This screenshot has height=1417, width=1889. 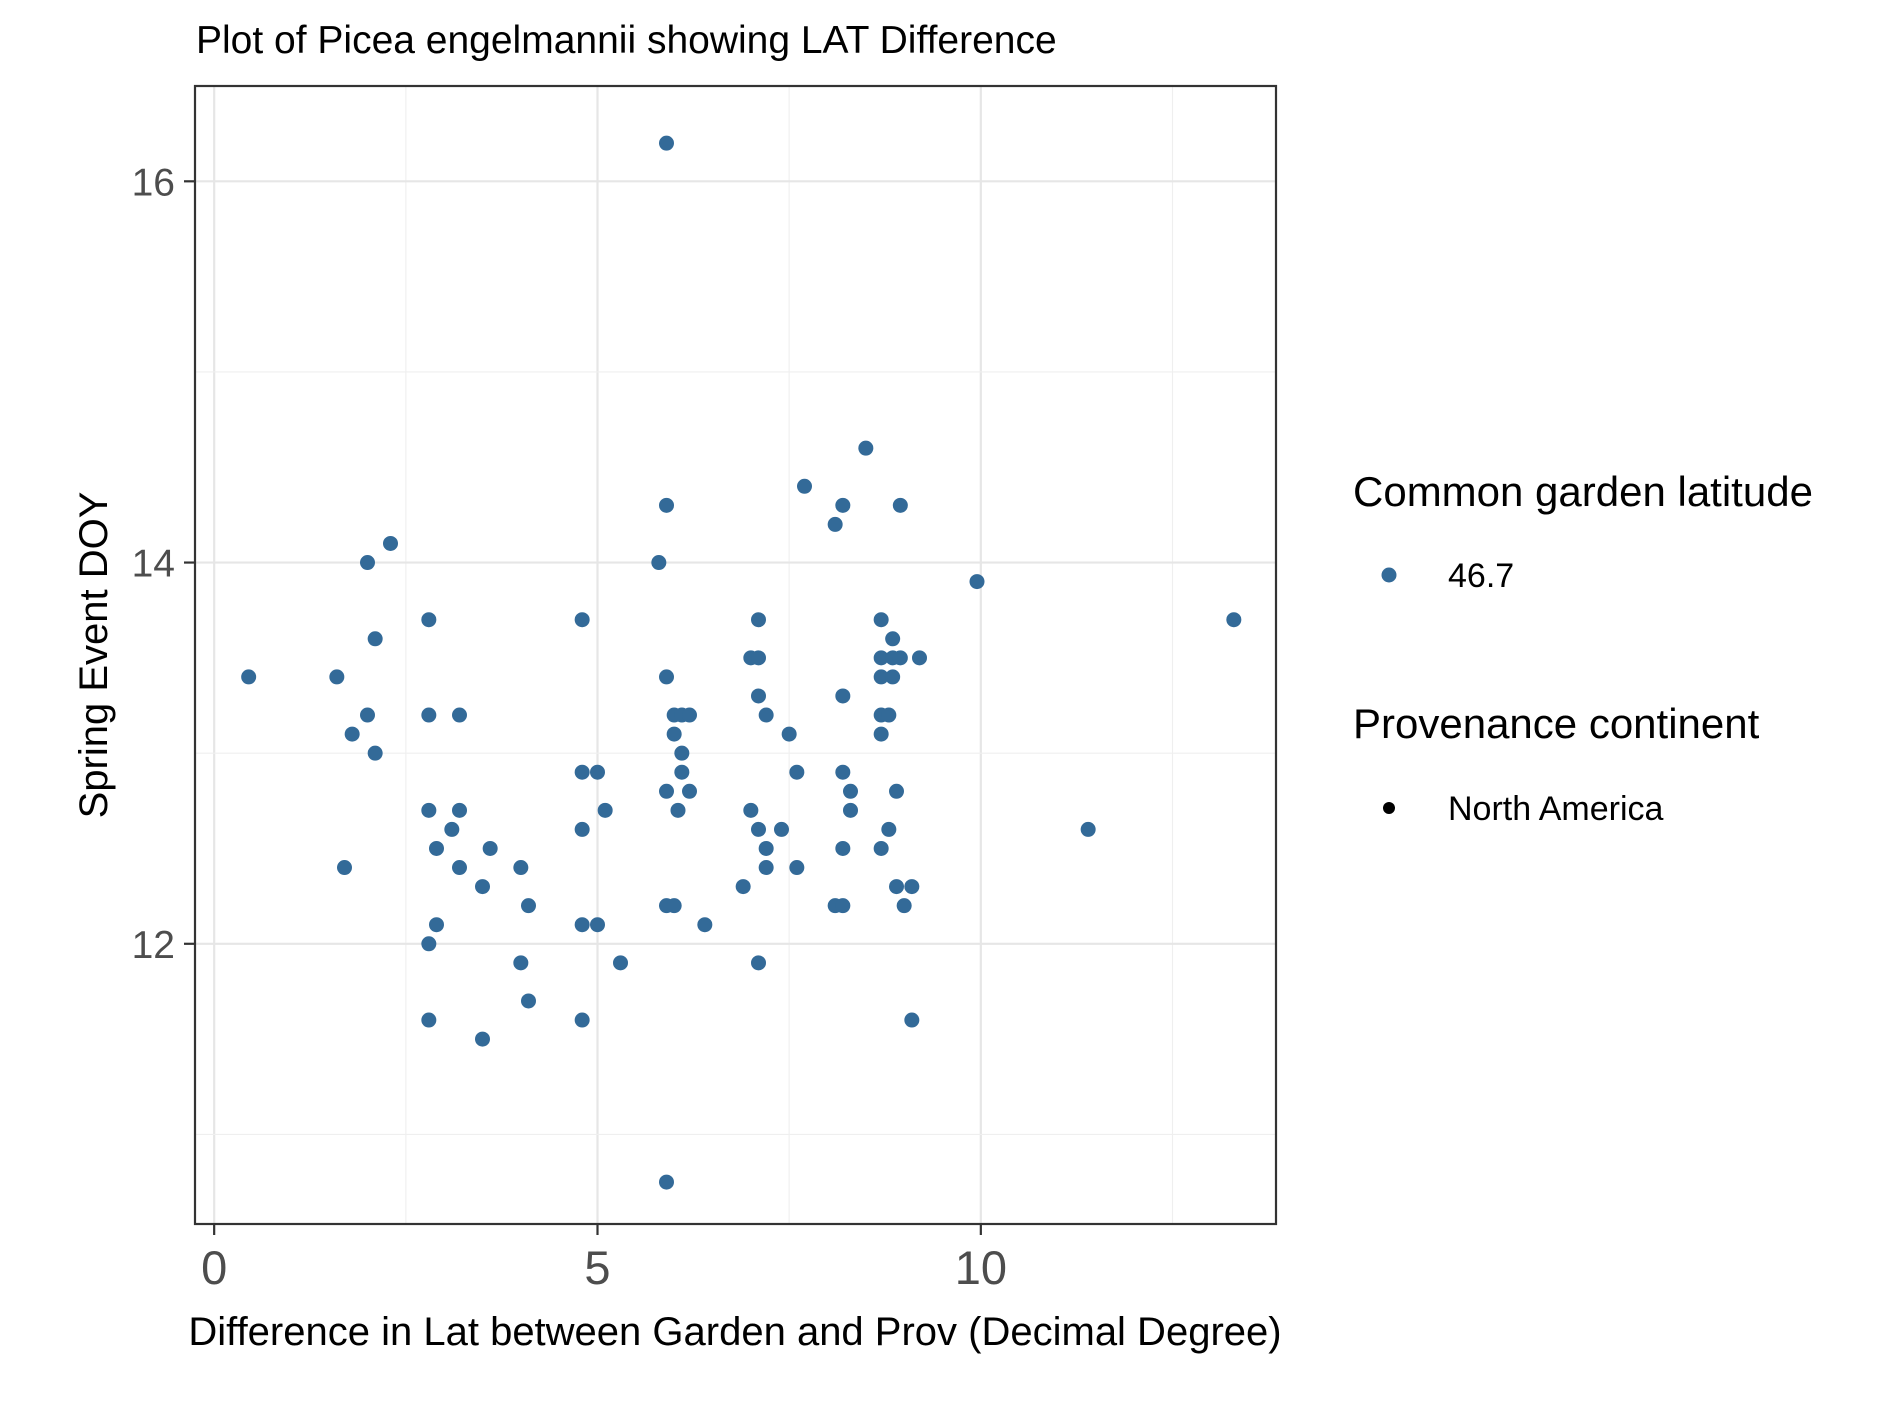 What do you see at coordinates (981, 1267) in the screenshot?
I see `x-tick-label: 10` at bounding box center [981, 1267].